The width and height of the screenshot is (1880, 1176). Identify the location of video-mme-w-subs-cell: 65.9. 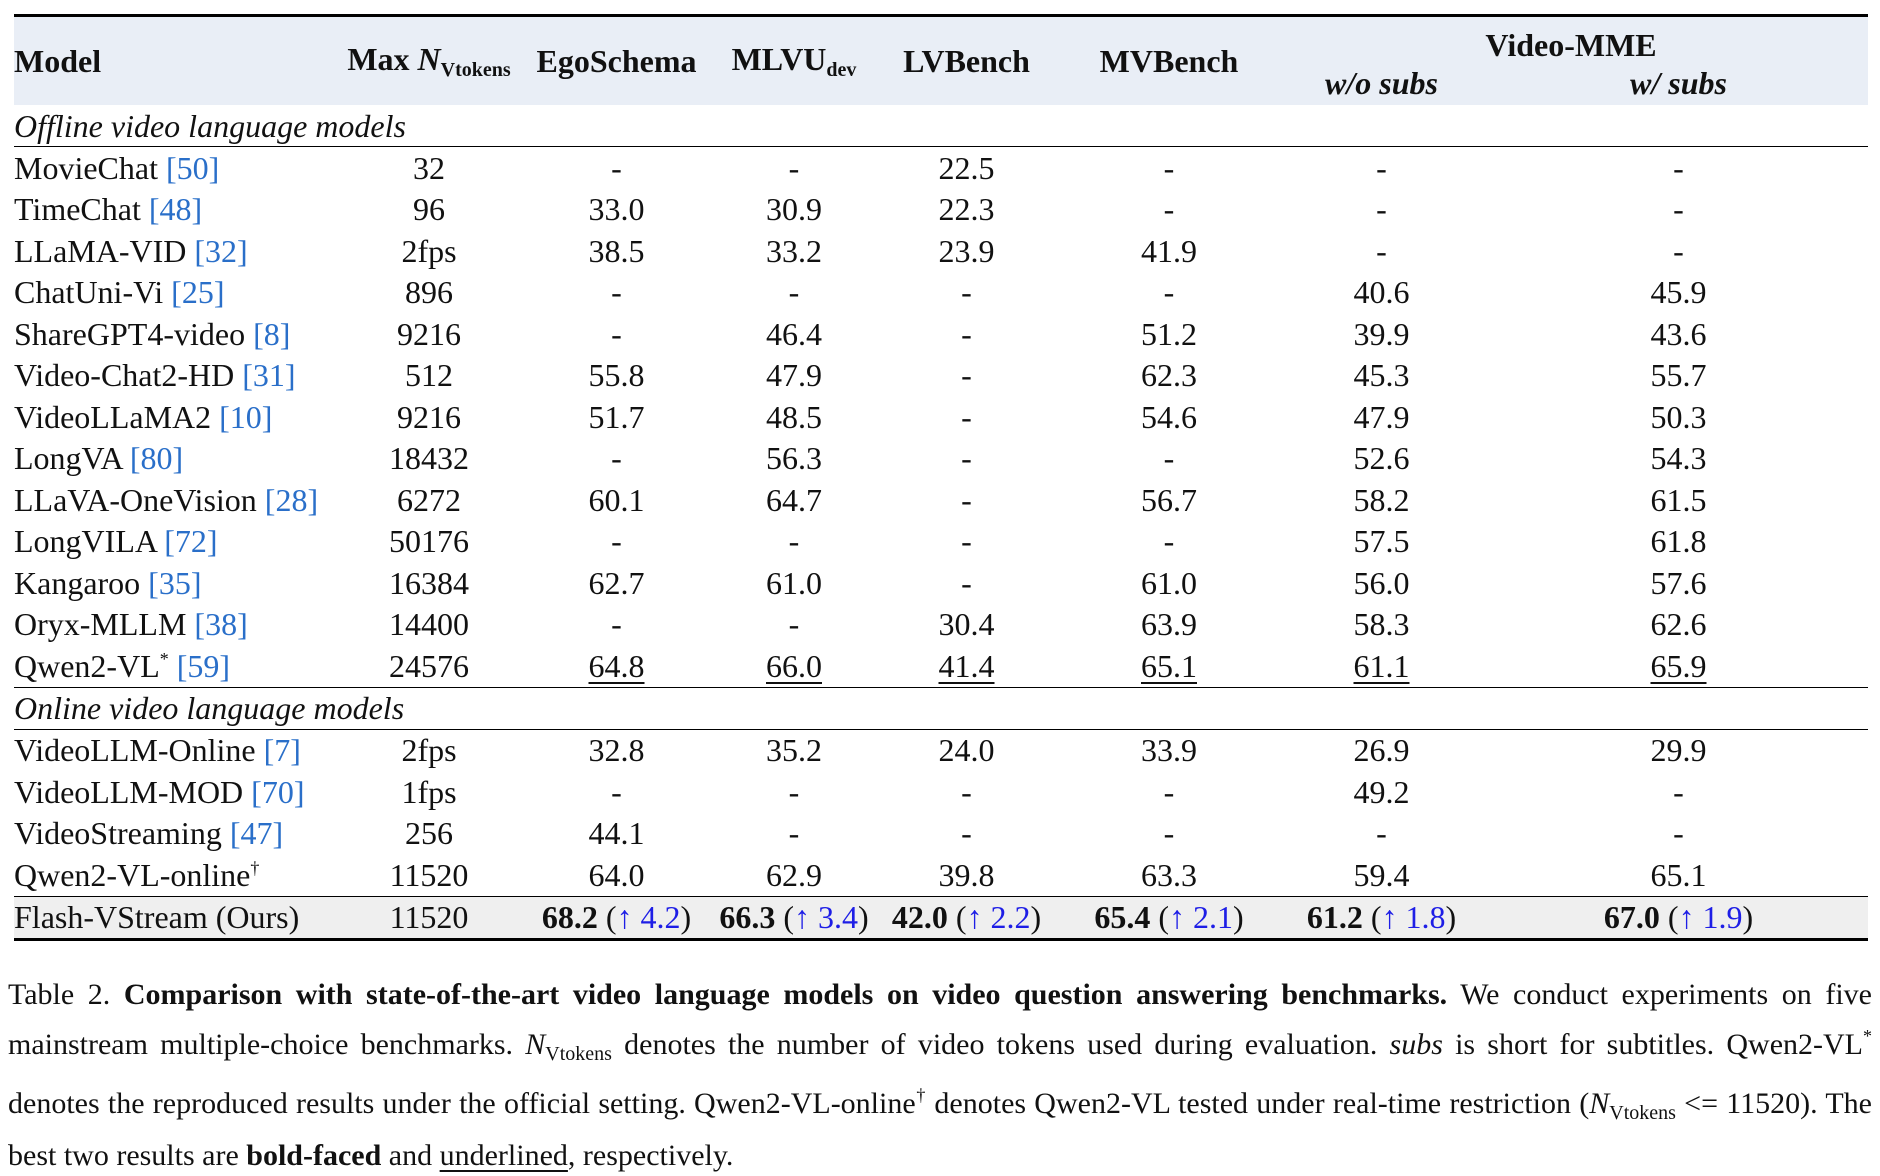
(1678, 666).